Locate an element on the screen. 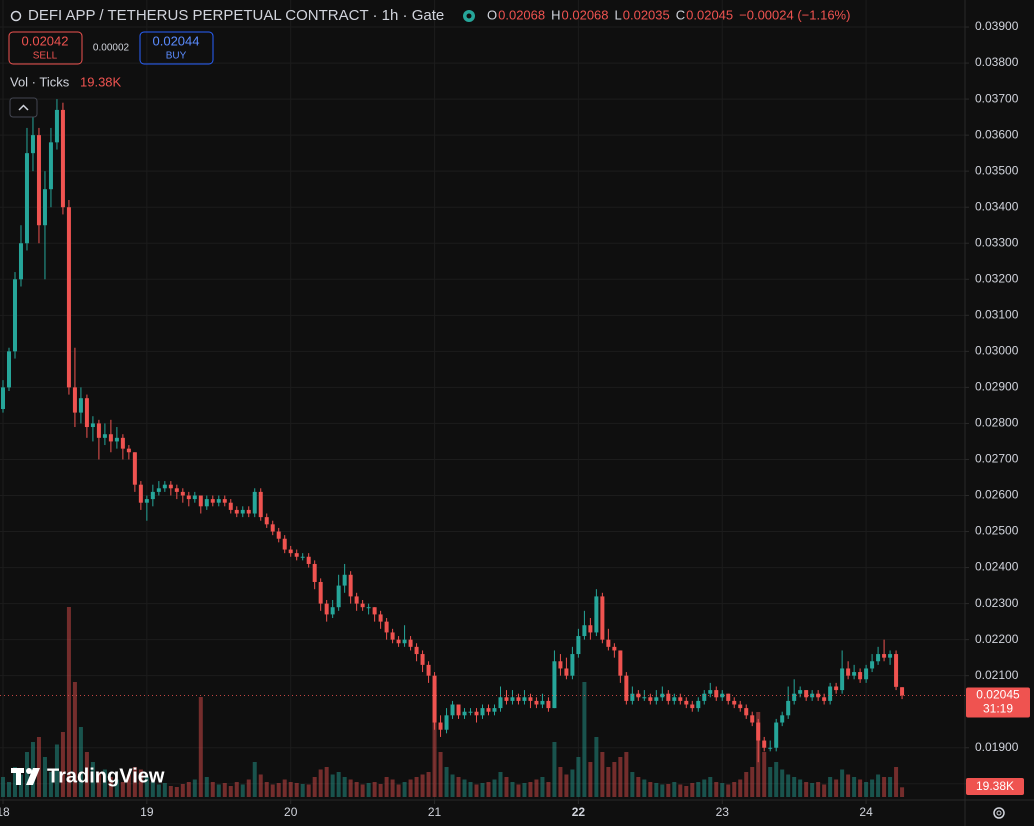 This screenshot has width=1034, height=826. collapse-button is located at coordinates (23, 107).